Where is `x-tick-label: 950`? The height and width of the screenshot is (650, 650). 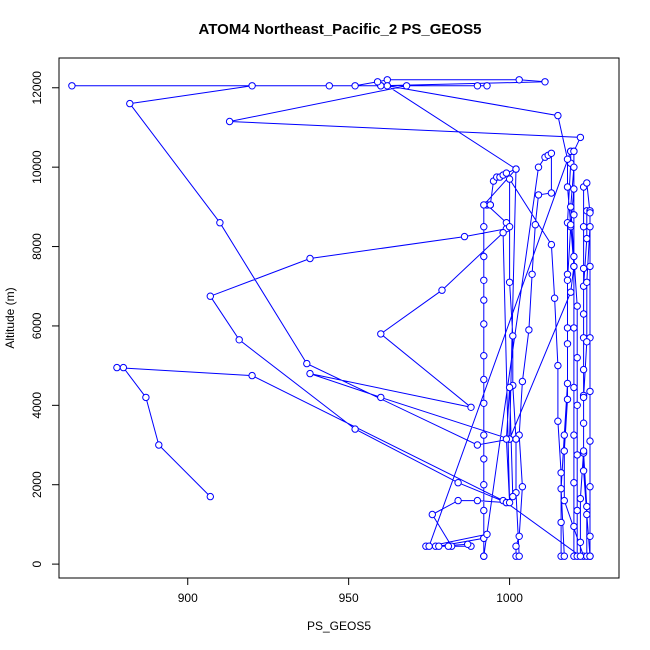 x-tick-label: 950 is located at coordinates (349, 598).